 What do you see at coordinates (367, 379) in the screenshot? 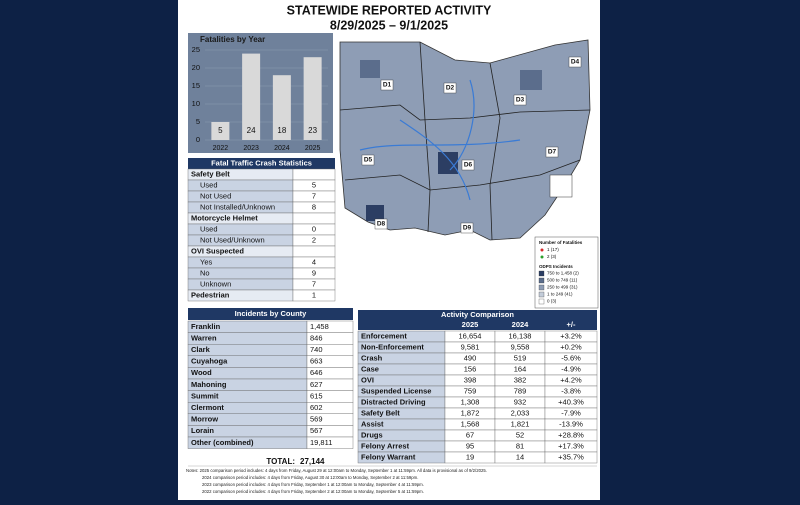
I see `activity-label: OVI` at bounding box center [367, 379].